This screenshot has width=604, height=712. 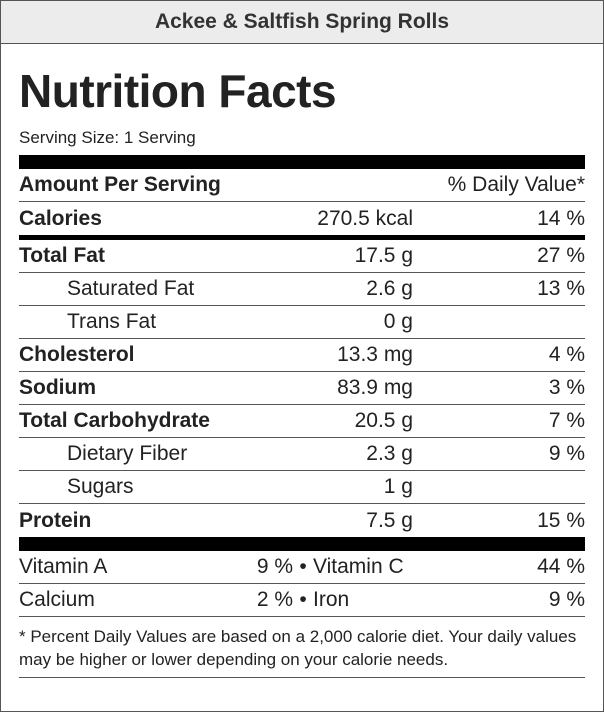 What do you see at coordinates (274, 566) in the screenshot?
I see `vitamin-left-value: 9 %` at bounding box center [274, 566].